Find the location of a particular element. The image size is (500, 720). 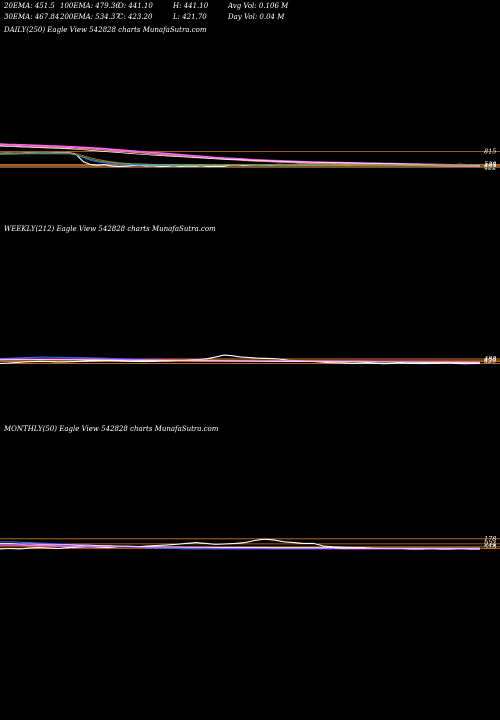

price-level-label: 178 is located at coordinates (490, 539).